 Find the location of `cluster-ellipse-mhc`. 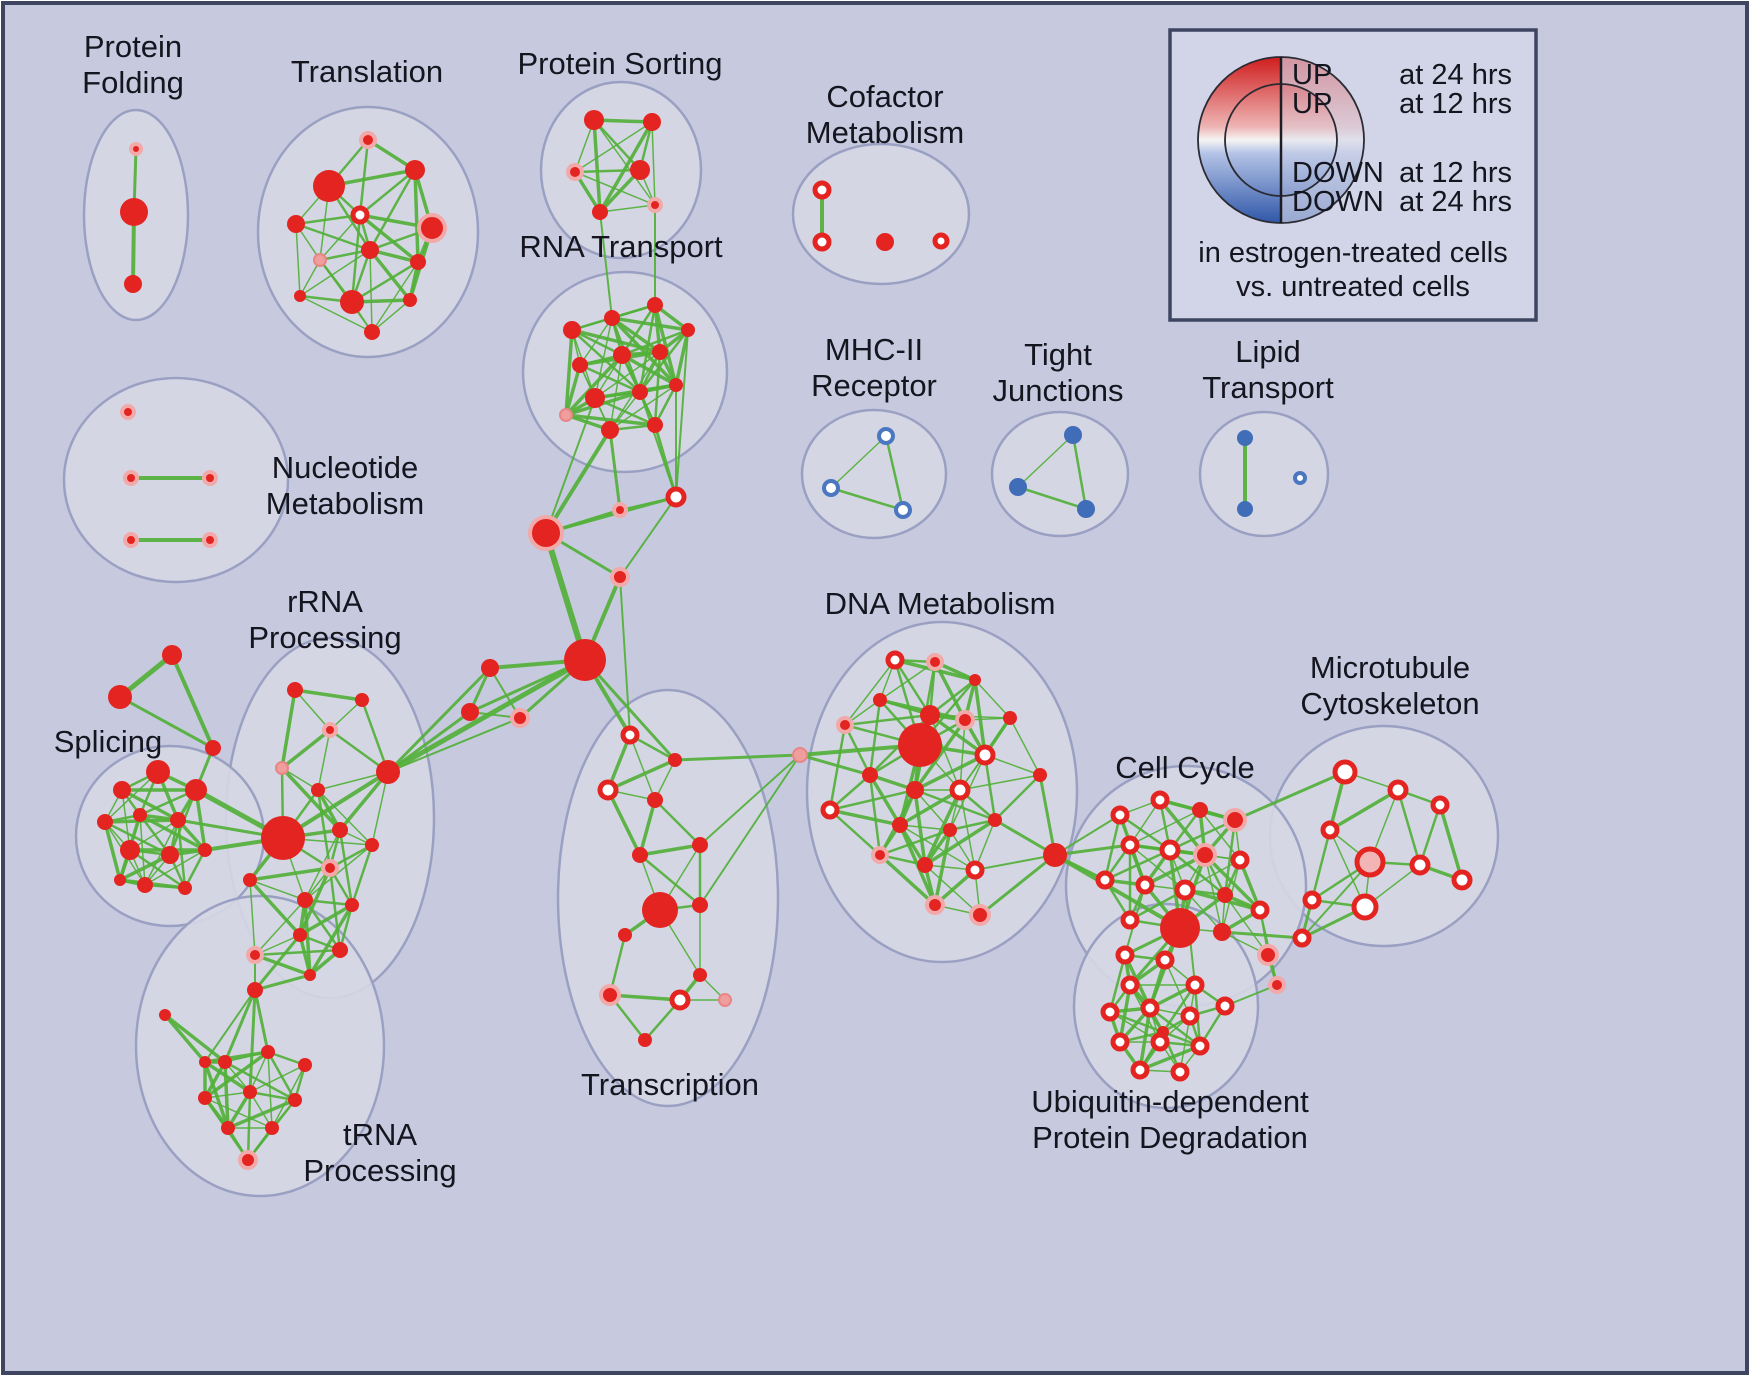

cluster-ellipse-mhc is located at coordinates (874, 474).